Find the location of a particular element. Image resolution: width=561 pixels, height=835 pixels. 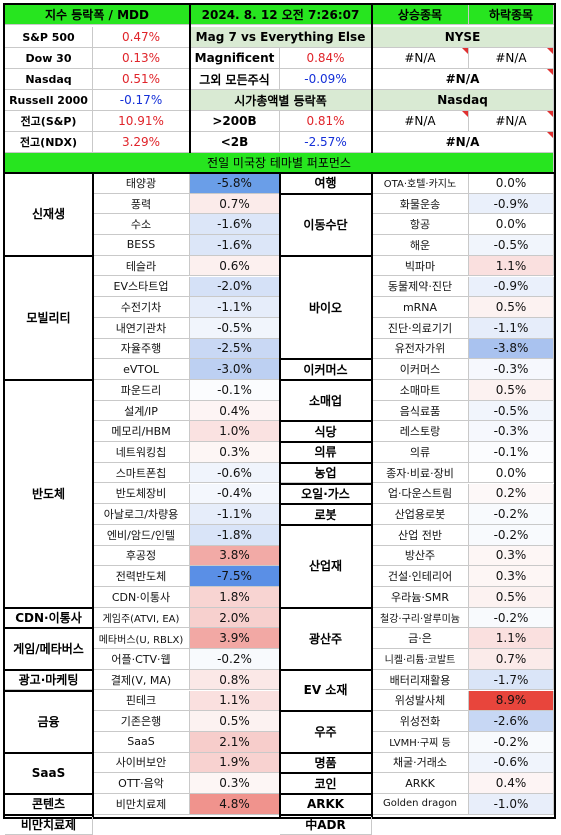

others-label: 그외 모든주식 is located at coordinates (235, 80).